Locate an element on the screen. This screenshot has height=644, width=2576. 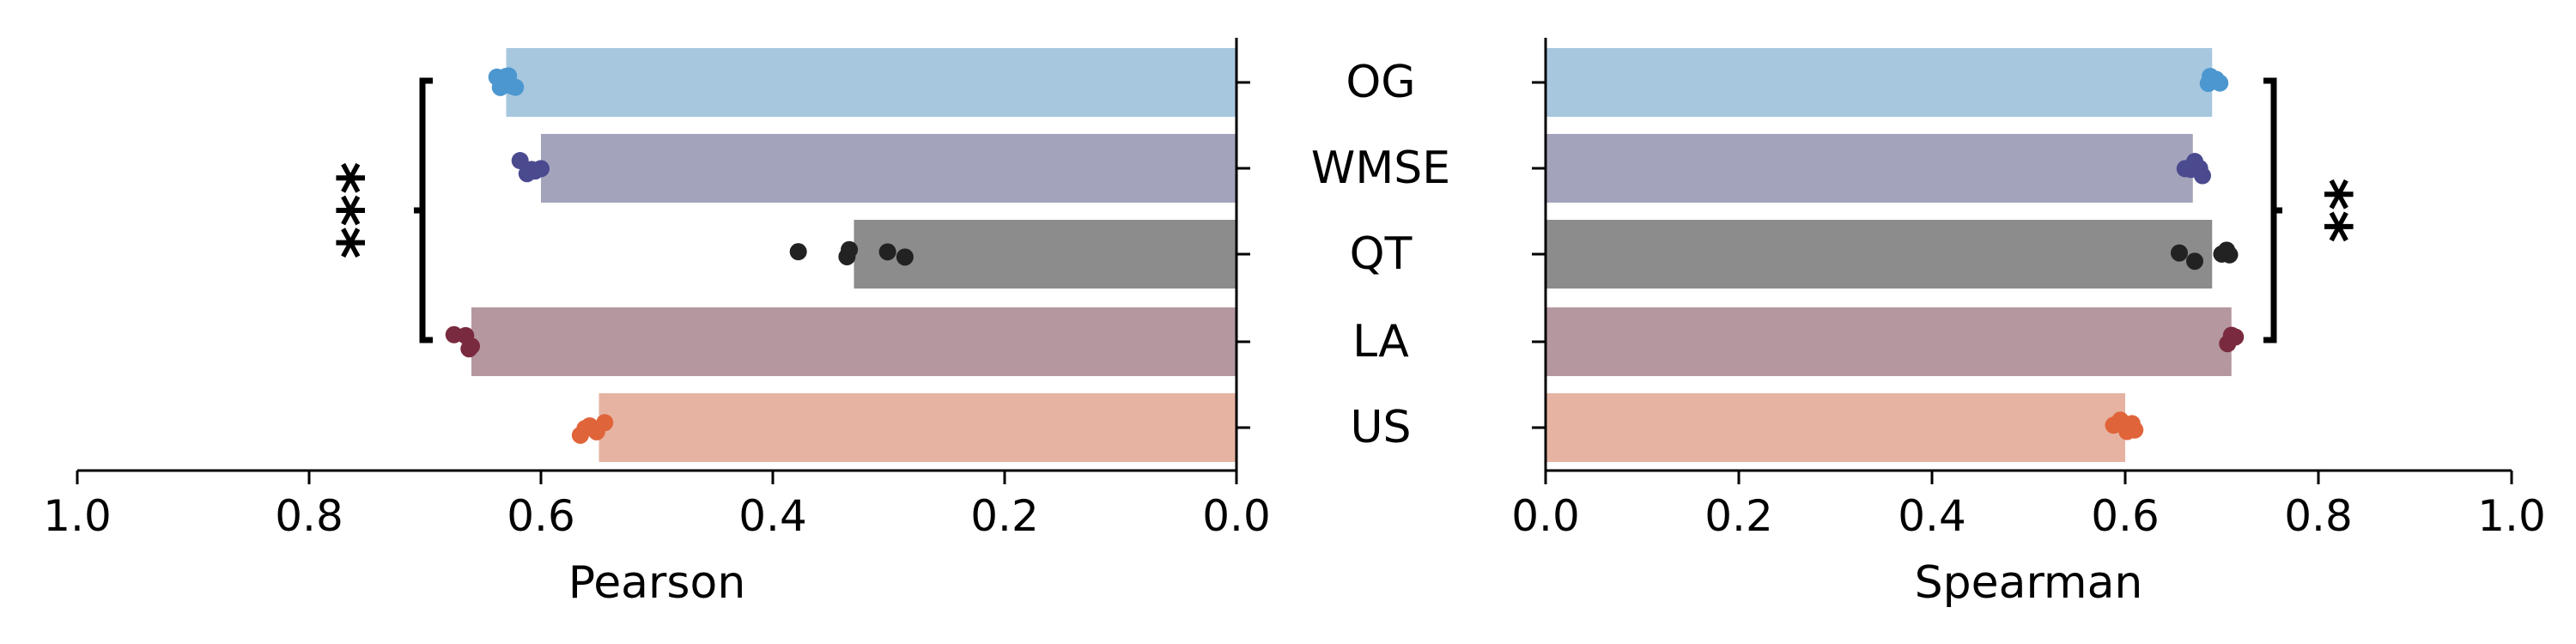
significance-label: *** is located at coordinates (361, 210).